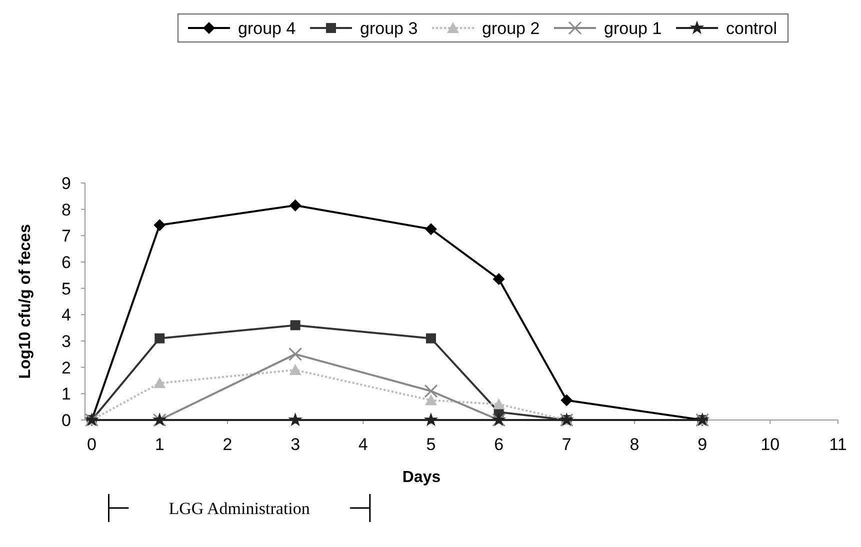 The width and height of the screenshot is (861, 547). Describe the element at coordinates (66, 394) in the screenshot. I see `y-tick-label: 1` at that location.